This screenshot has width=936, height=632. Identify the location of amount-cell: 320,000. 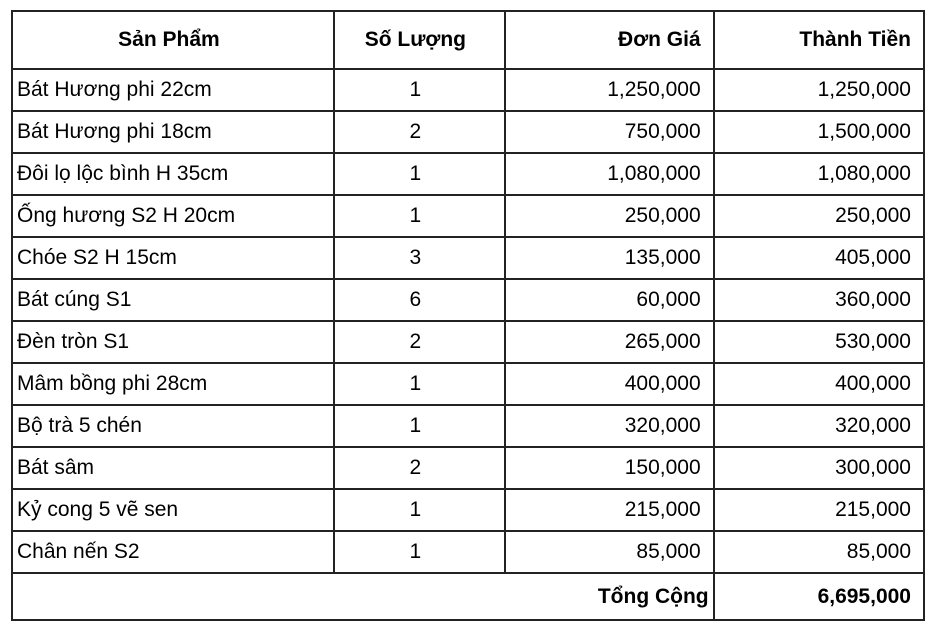
(819, 426).